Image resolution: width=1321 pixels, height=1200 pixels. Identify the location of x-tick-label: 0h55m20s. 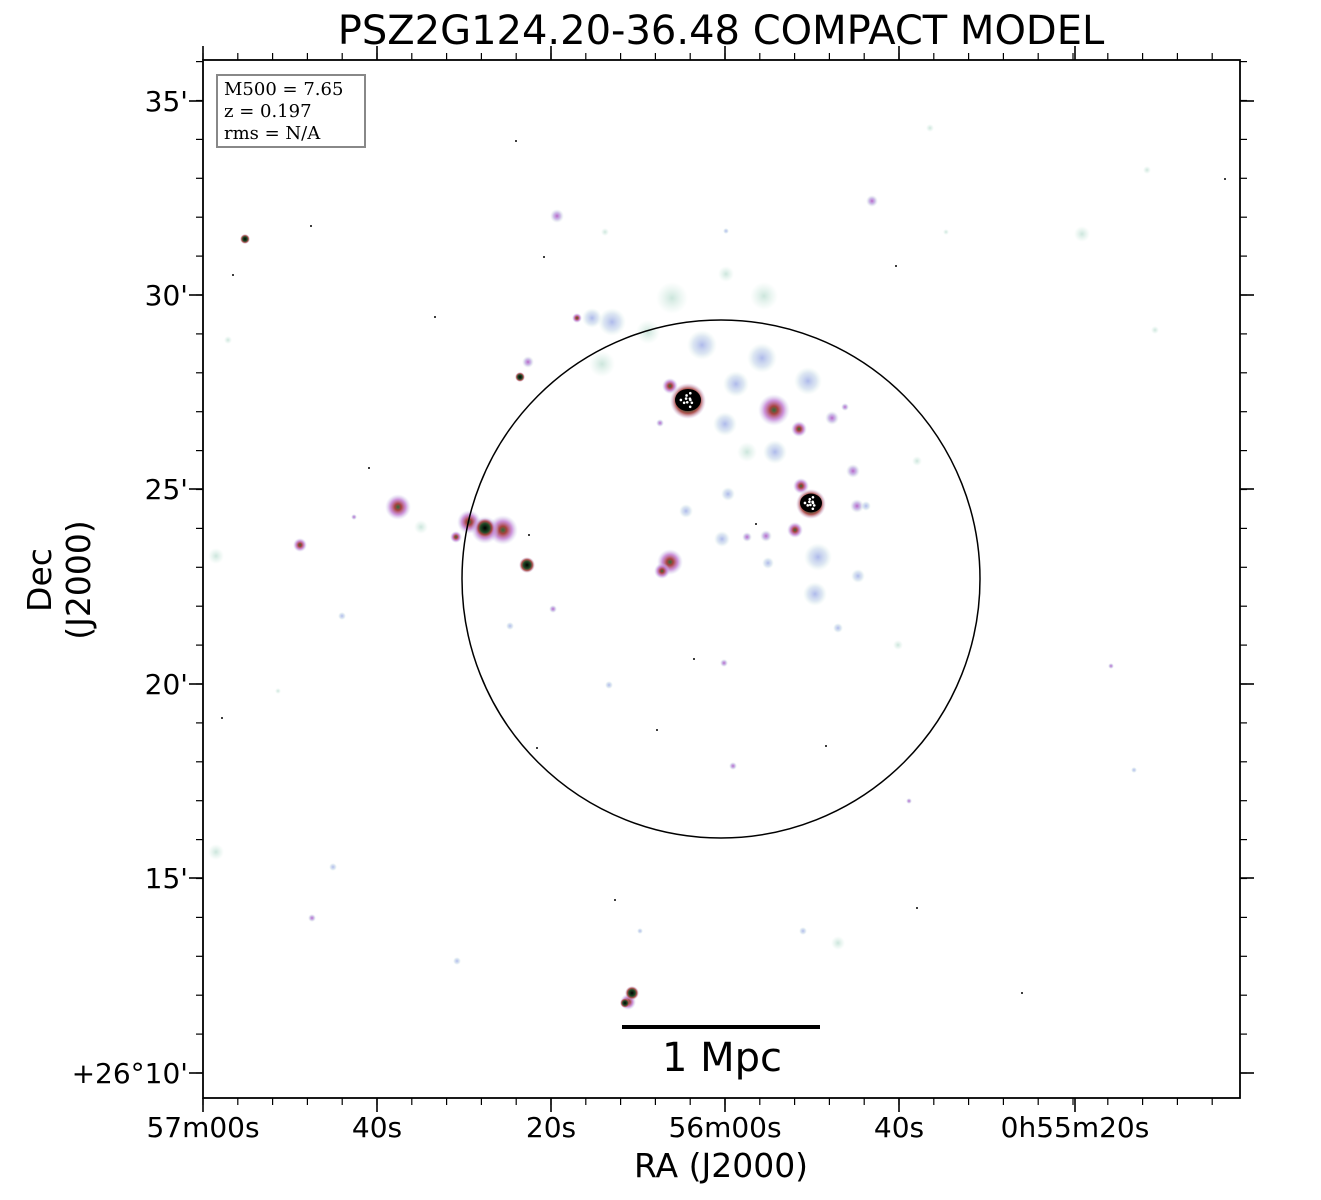
(1075, 1127).